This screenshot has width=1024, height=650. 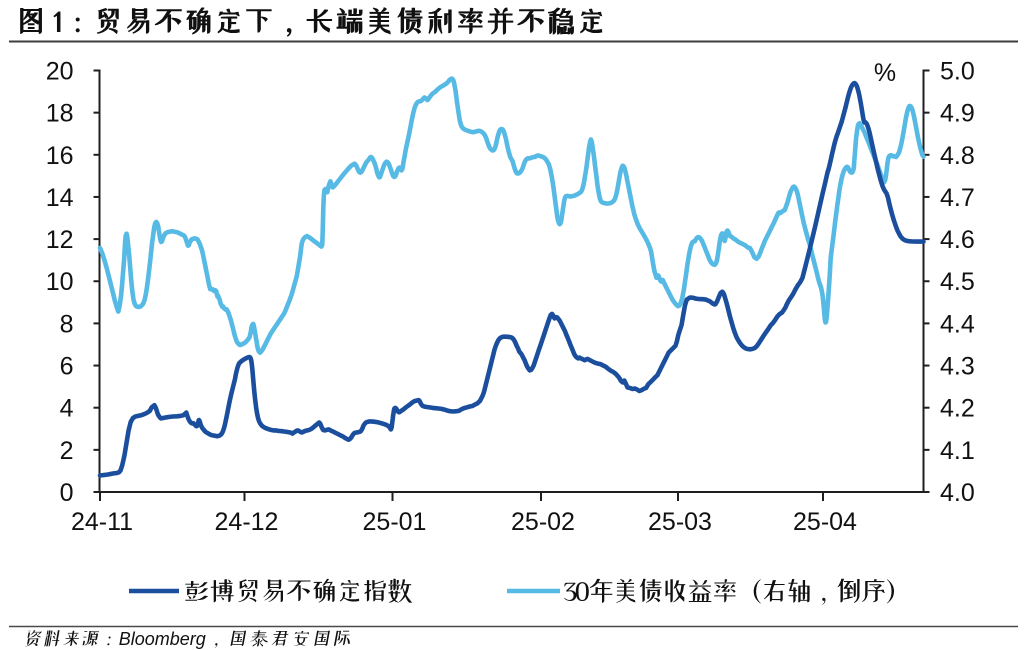 What do you see at coordinates (102, 522) in the screenshot?
I see `svg-text: 24-11` at bounding box center [102, 522].